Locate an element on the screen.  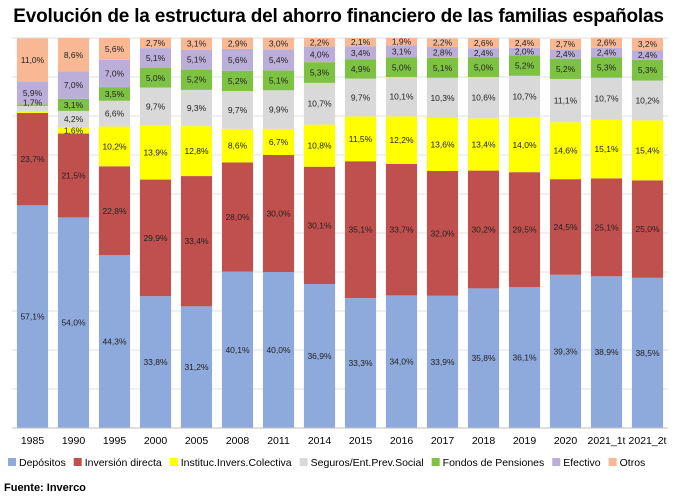
data-label: 22,8% is located at coordinates (114, 211).